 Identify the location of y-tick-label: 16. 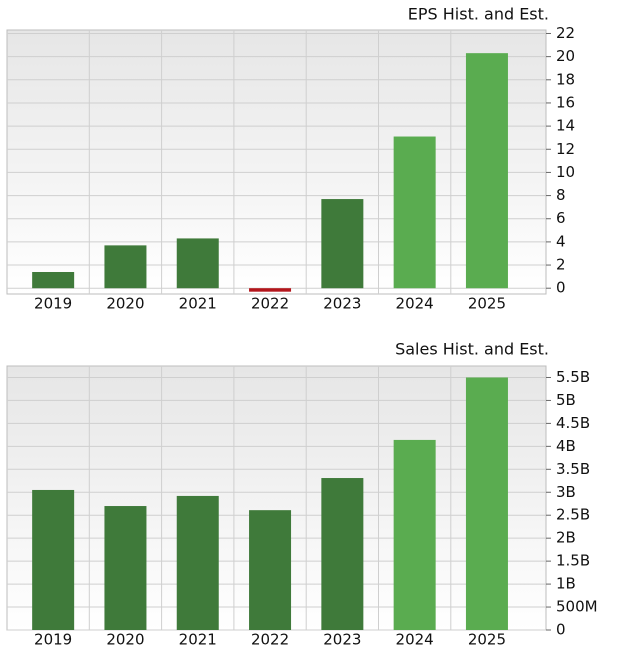
(565, 102).